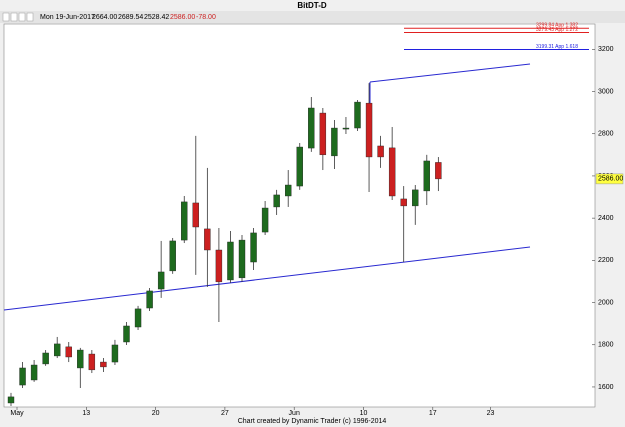 The image size is (625, 427). I want to click on y-tick-label: 2800, so click(606, 134).